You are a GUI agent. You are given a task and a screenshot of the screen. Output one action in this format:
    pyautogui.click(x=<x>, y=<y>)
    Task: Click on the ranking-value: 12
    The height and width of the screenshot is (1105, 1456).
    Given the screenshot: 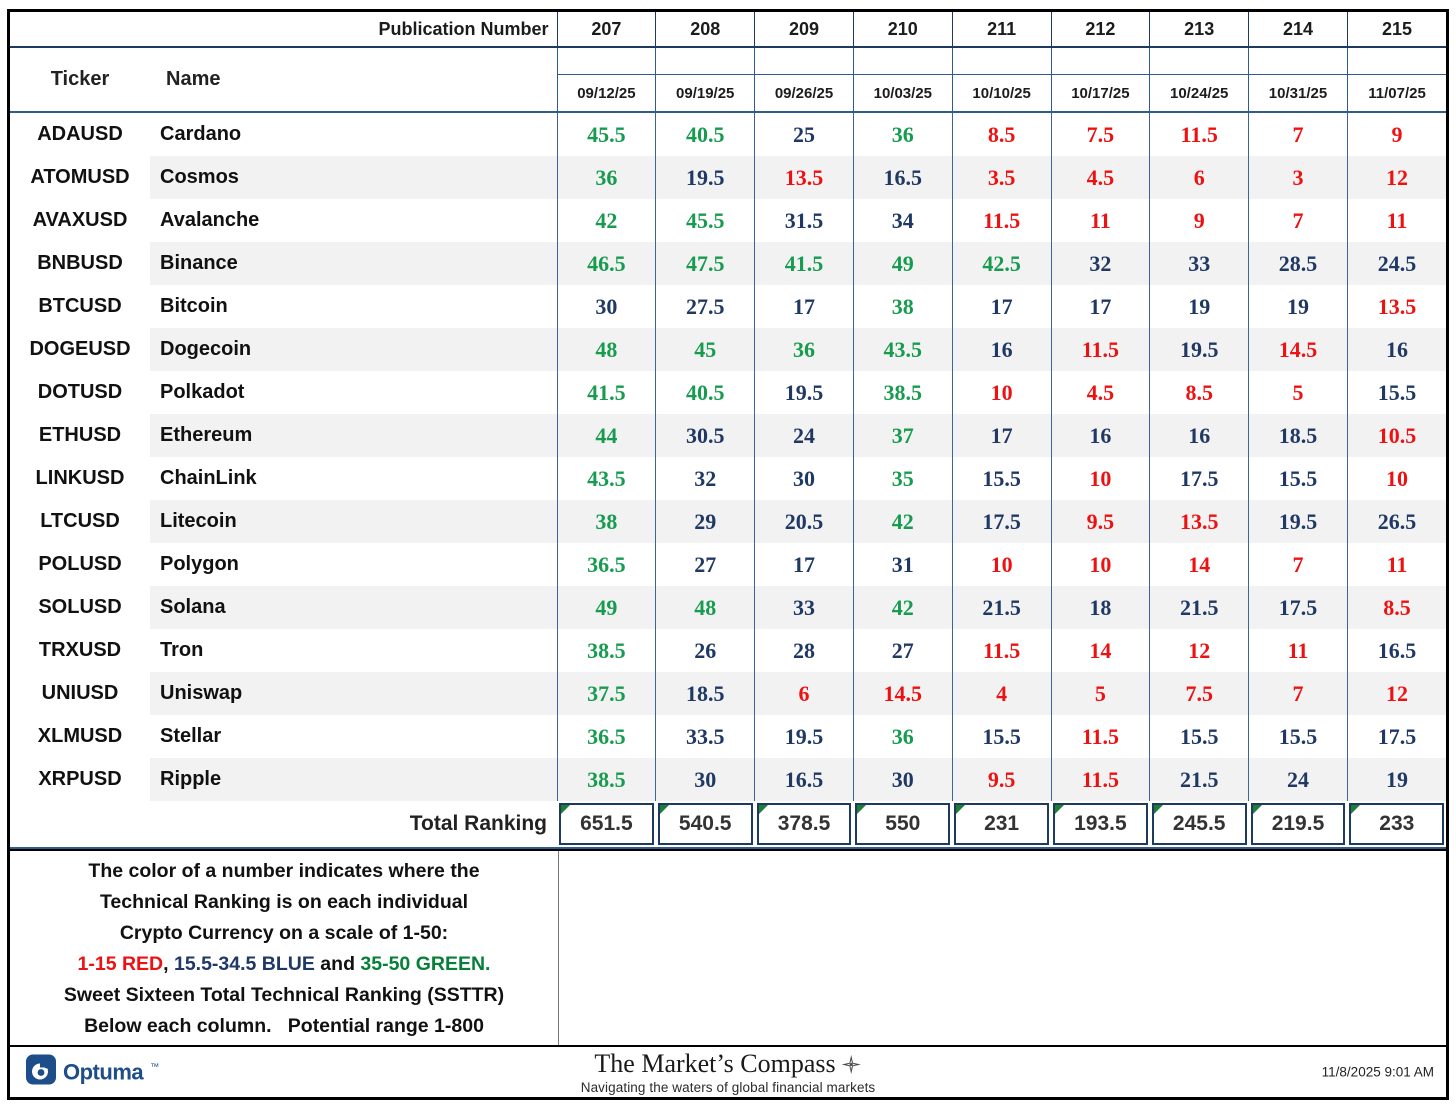 What is the action you would take?
    pyautogui.click(x=1396, y=177)
    